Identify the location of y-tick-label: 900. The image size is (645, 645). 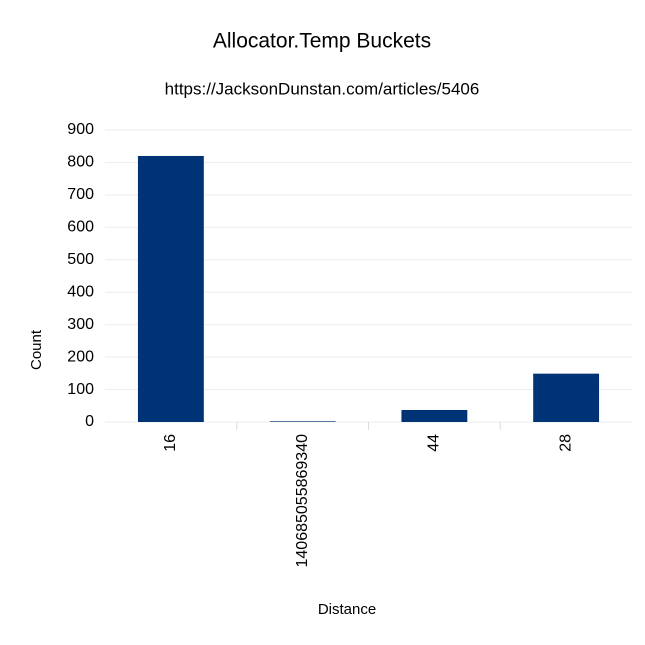
(80, 129).